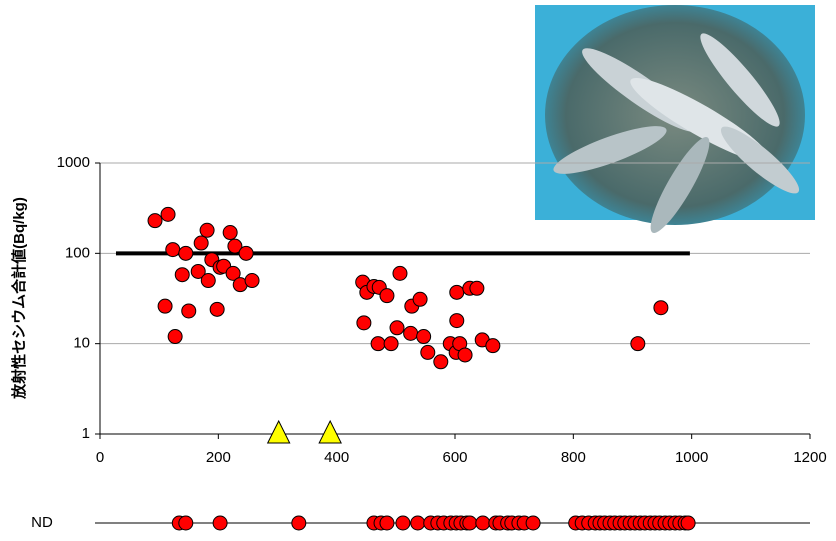 The width and height of the screenshot is (836, 541). Describe the element at coordinates (454, 457) in the screenshot. I see `x-tick-label: 600` at that location.